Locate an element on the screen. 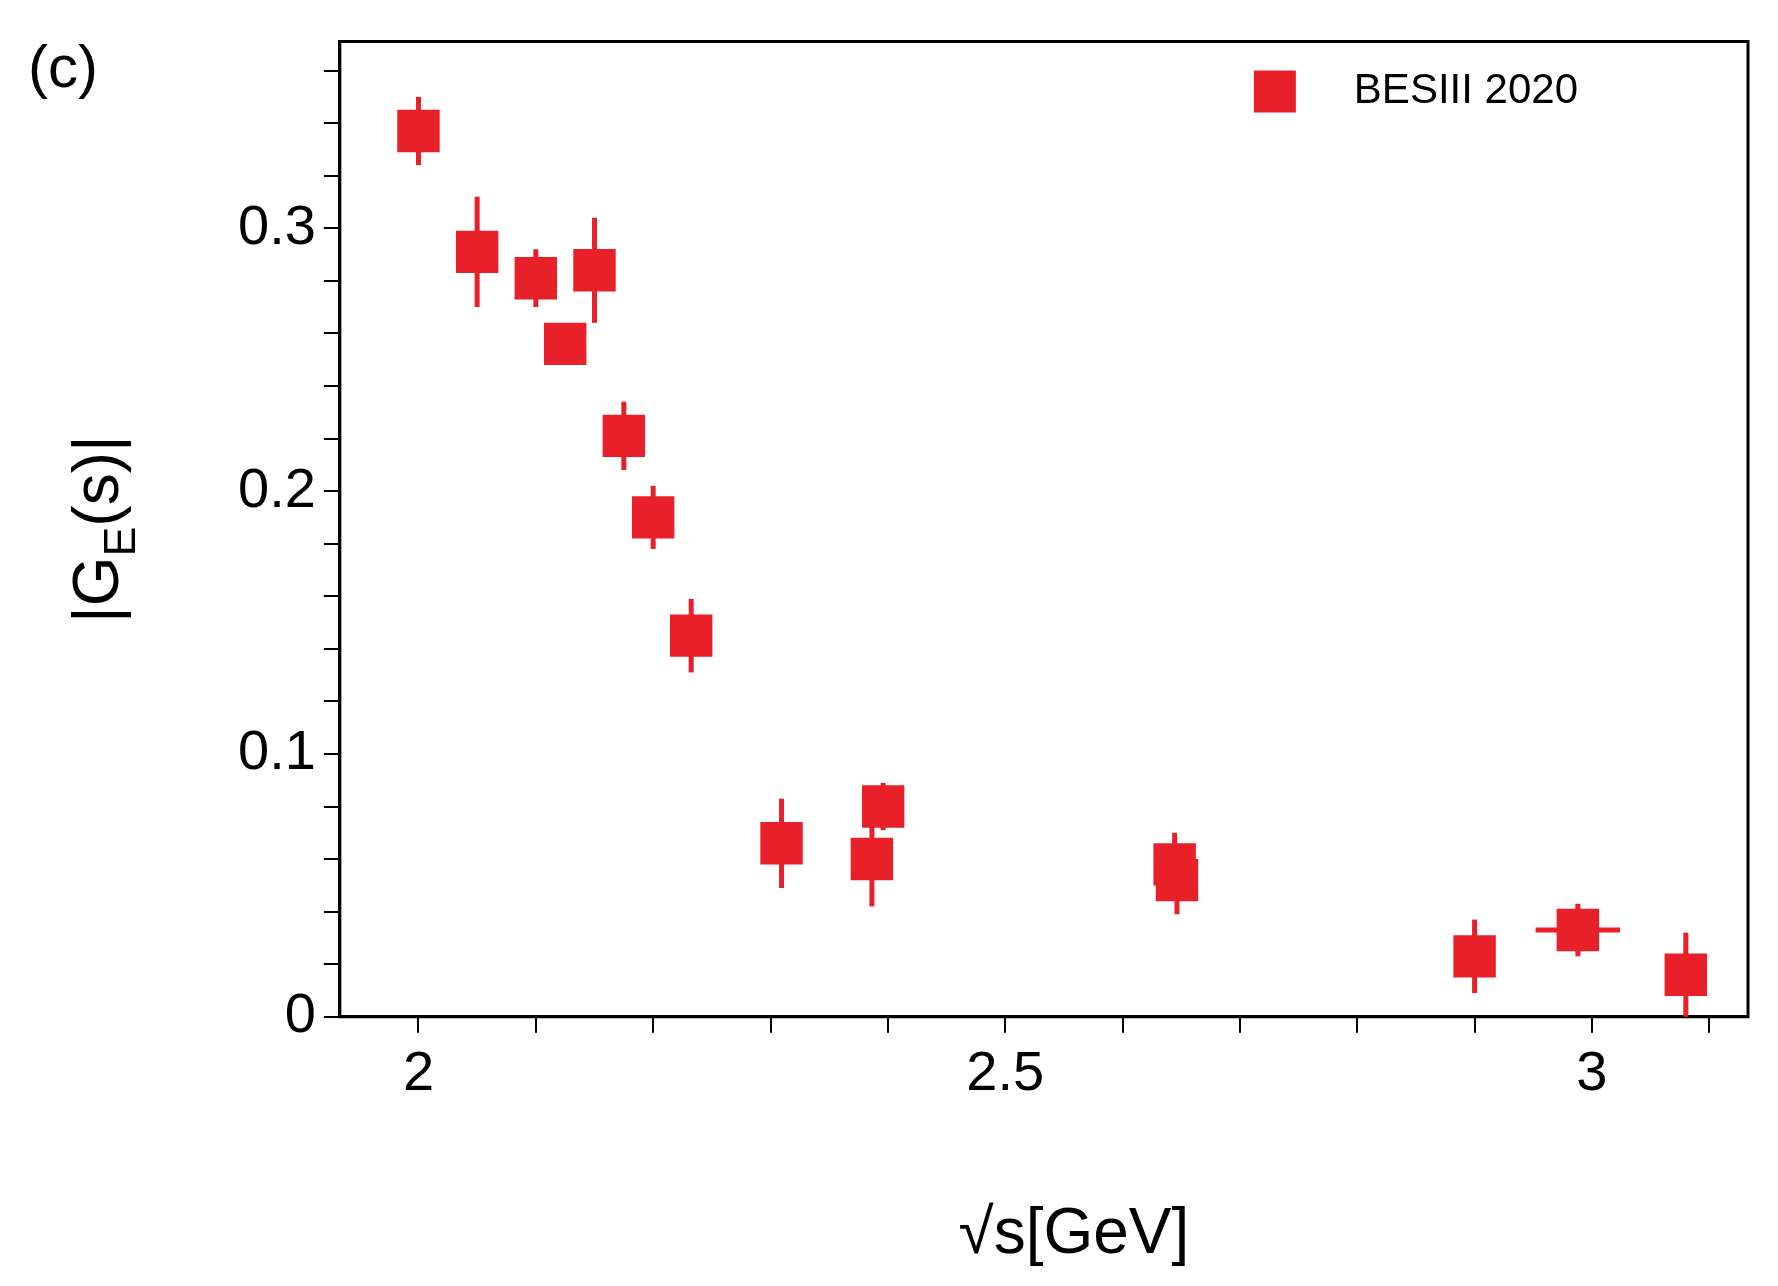 This screenshot has height=1286, width=1778. y-axis-title: |GE(s)| is located at coordinates (101, 529).